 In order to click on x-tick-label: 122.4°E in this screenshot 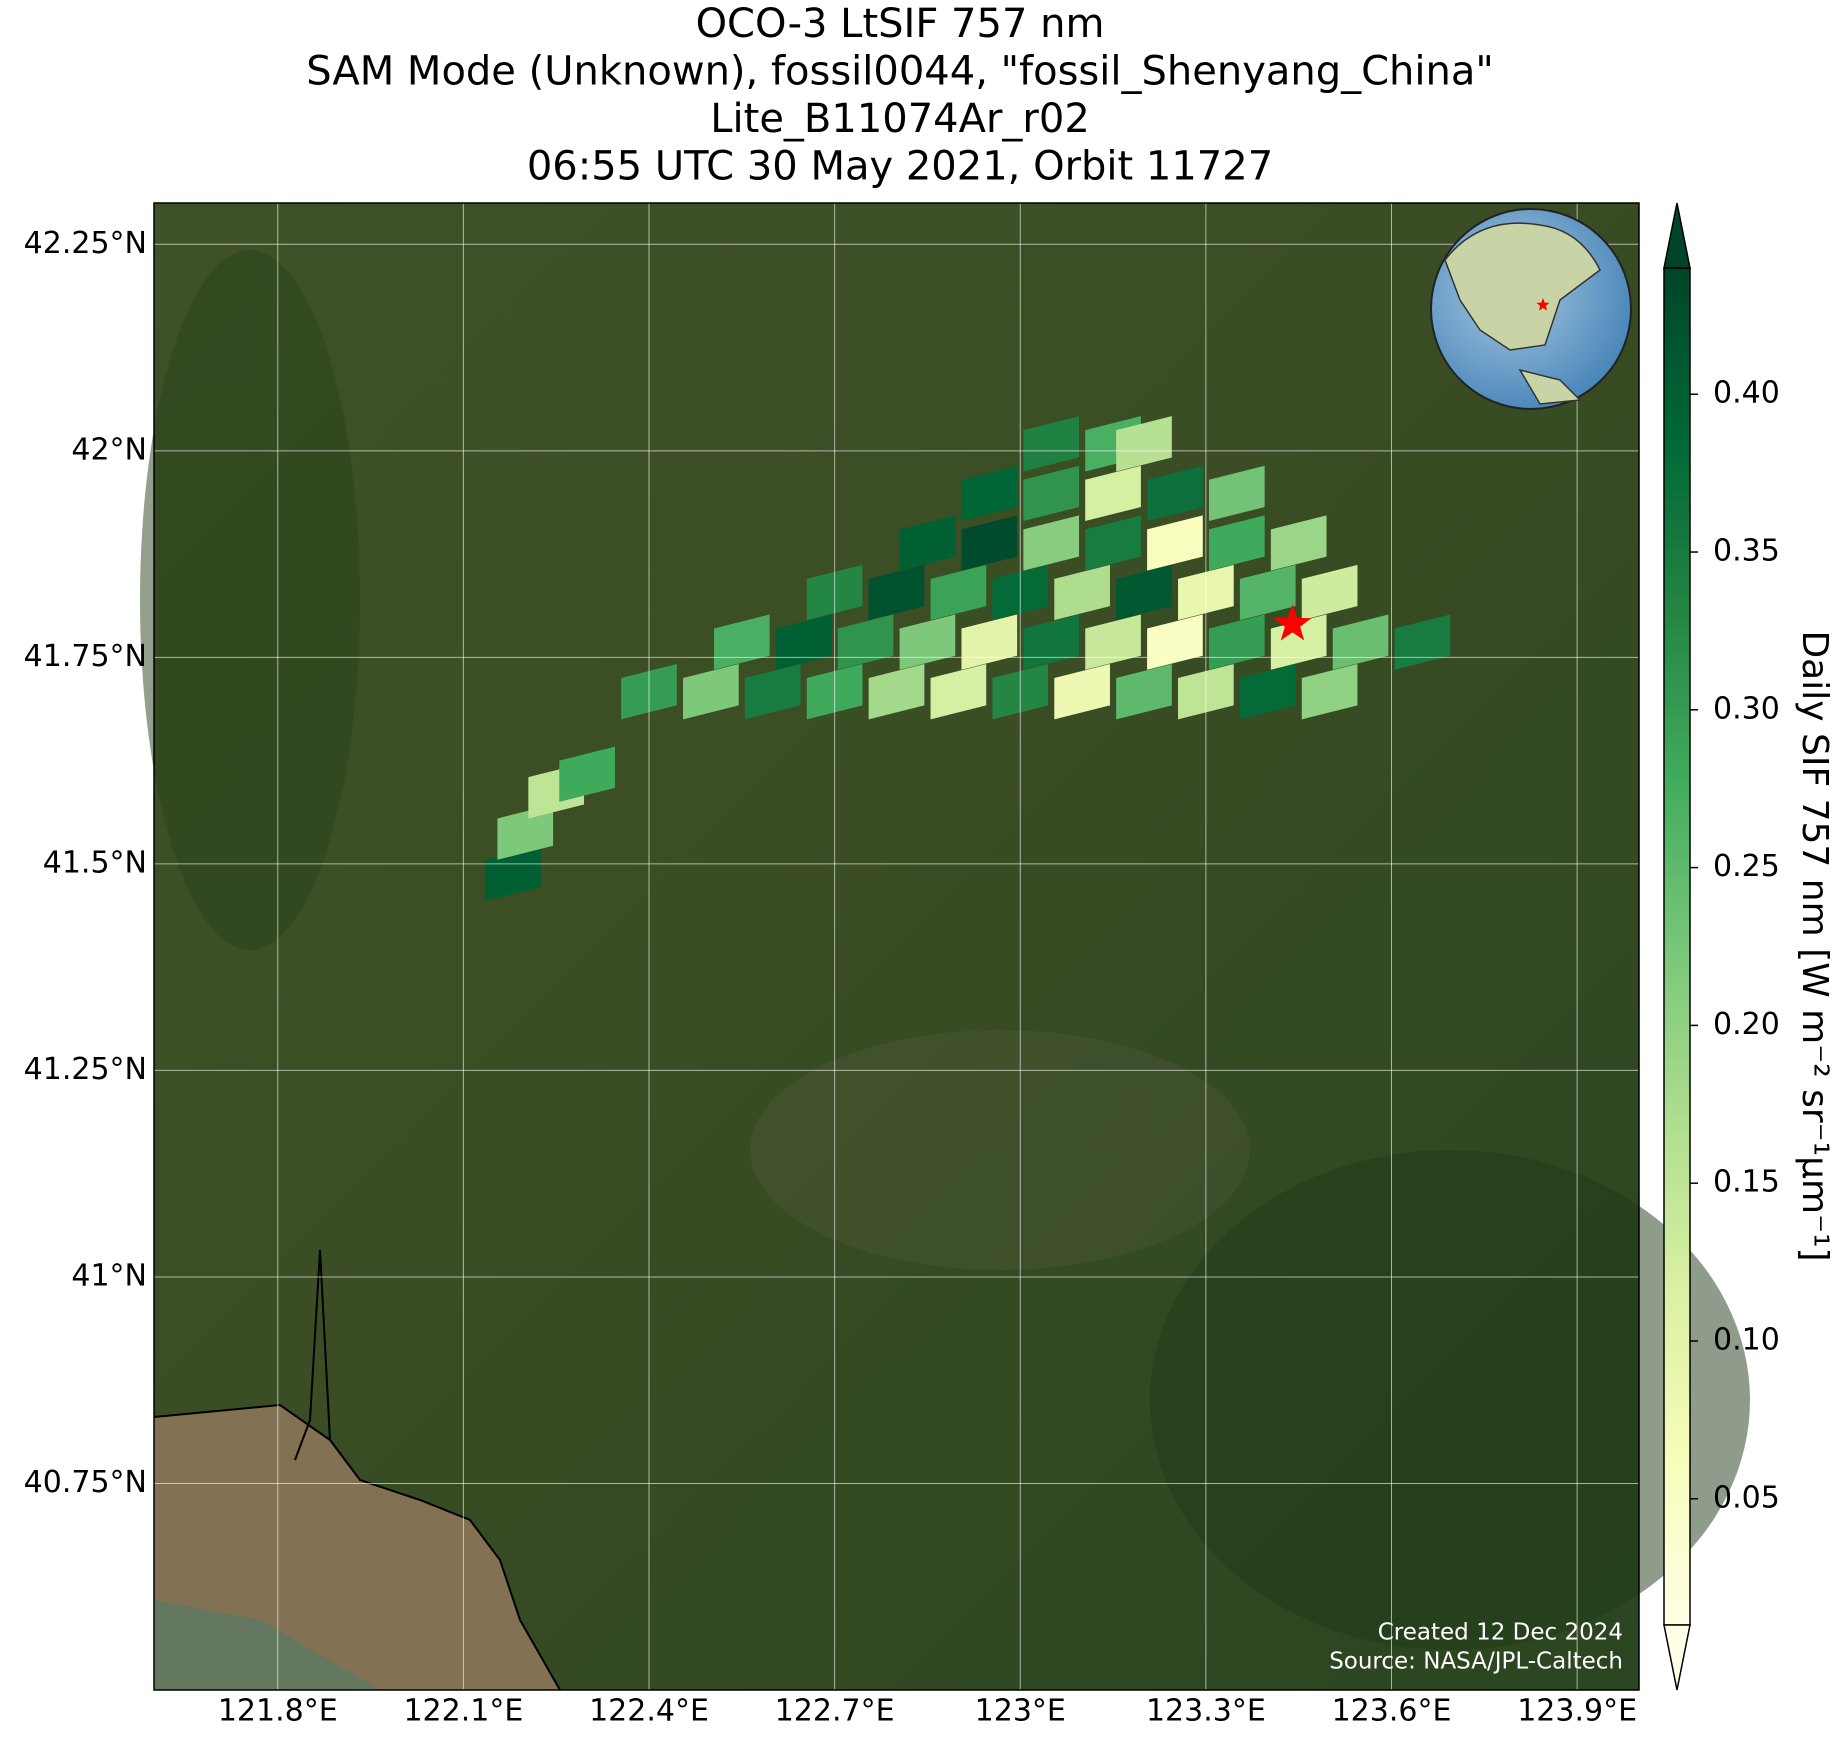, I will do `click(649, 1711)`.